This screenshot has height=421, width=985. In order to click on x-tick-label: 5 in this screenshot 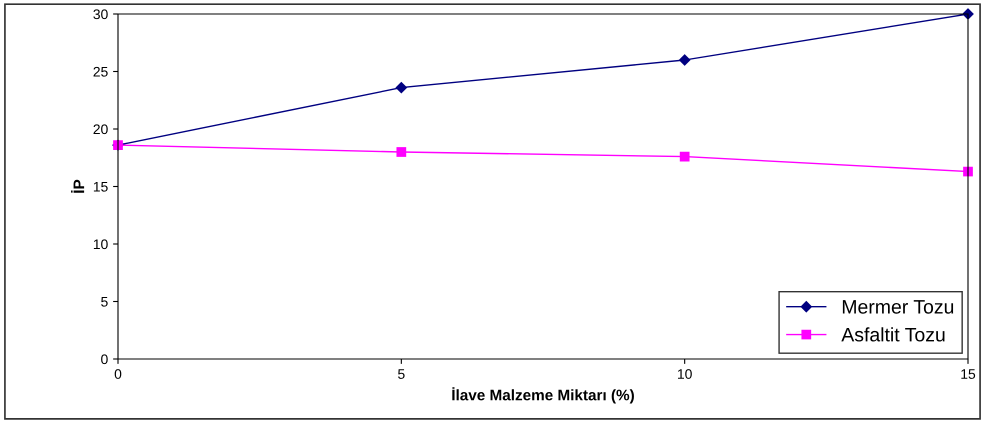, I will do `click(401, 374)`.